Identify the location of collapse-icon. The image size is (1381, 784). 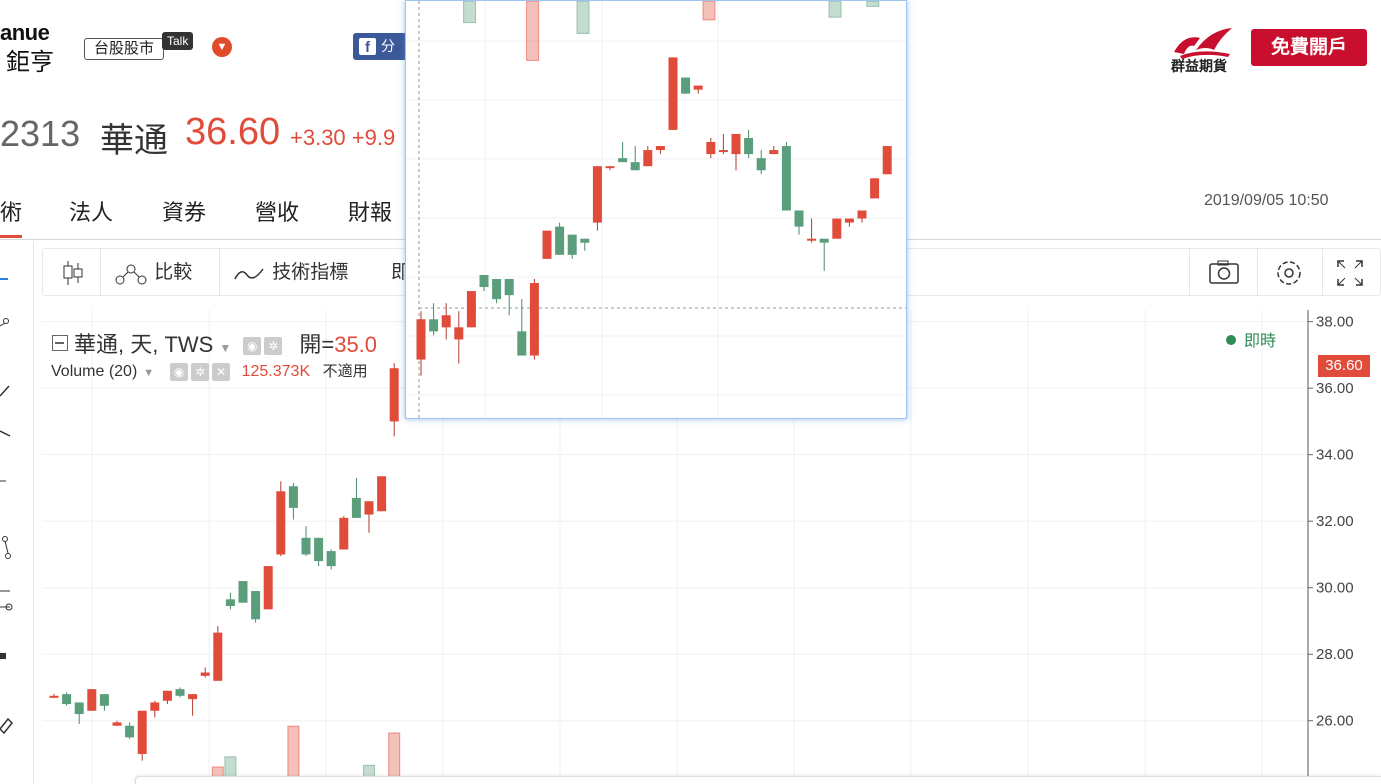
(60, 343).